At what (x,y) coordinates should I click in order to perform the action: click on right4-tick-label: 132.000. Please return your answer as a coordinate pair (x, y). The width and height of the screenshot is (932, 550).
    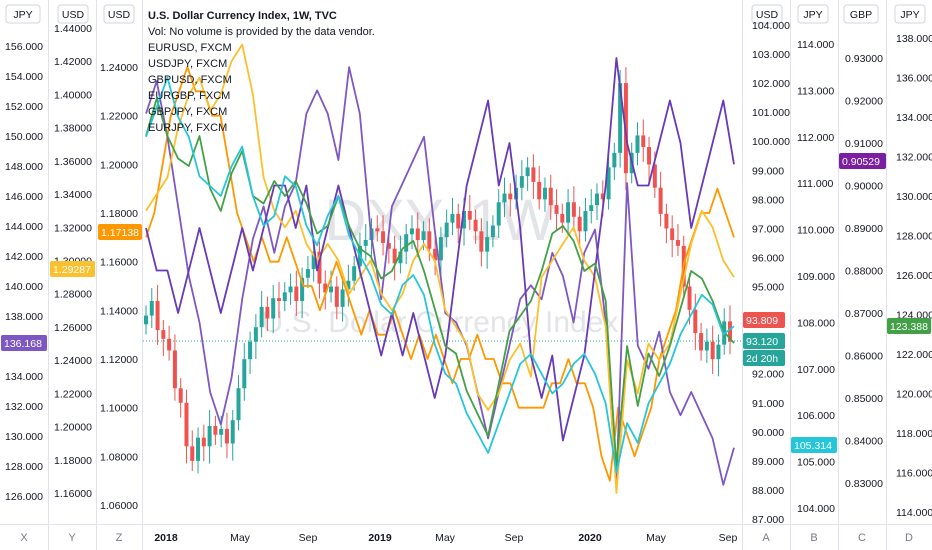
    Looking at the image, I should click on (914, 158).